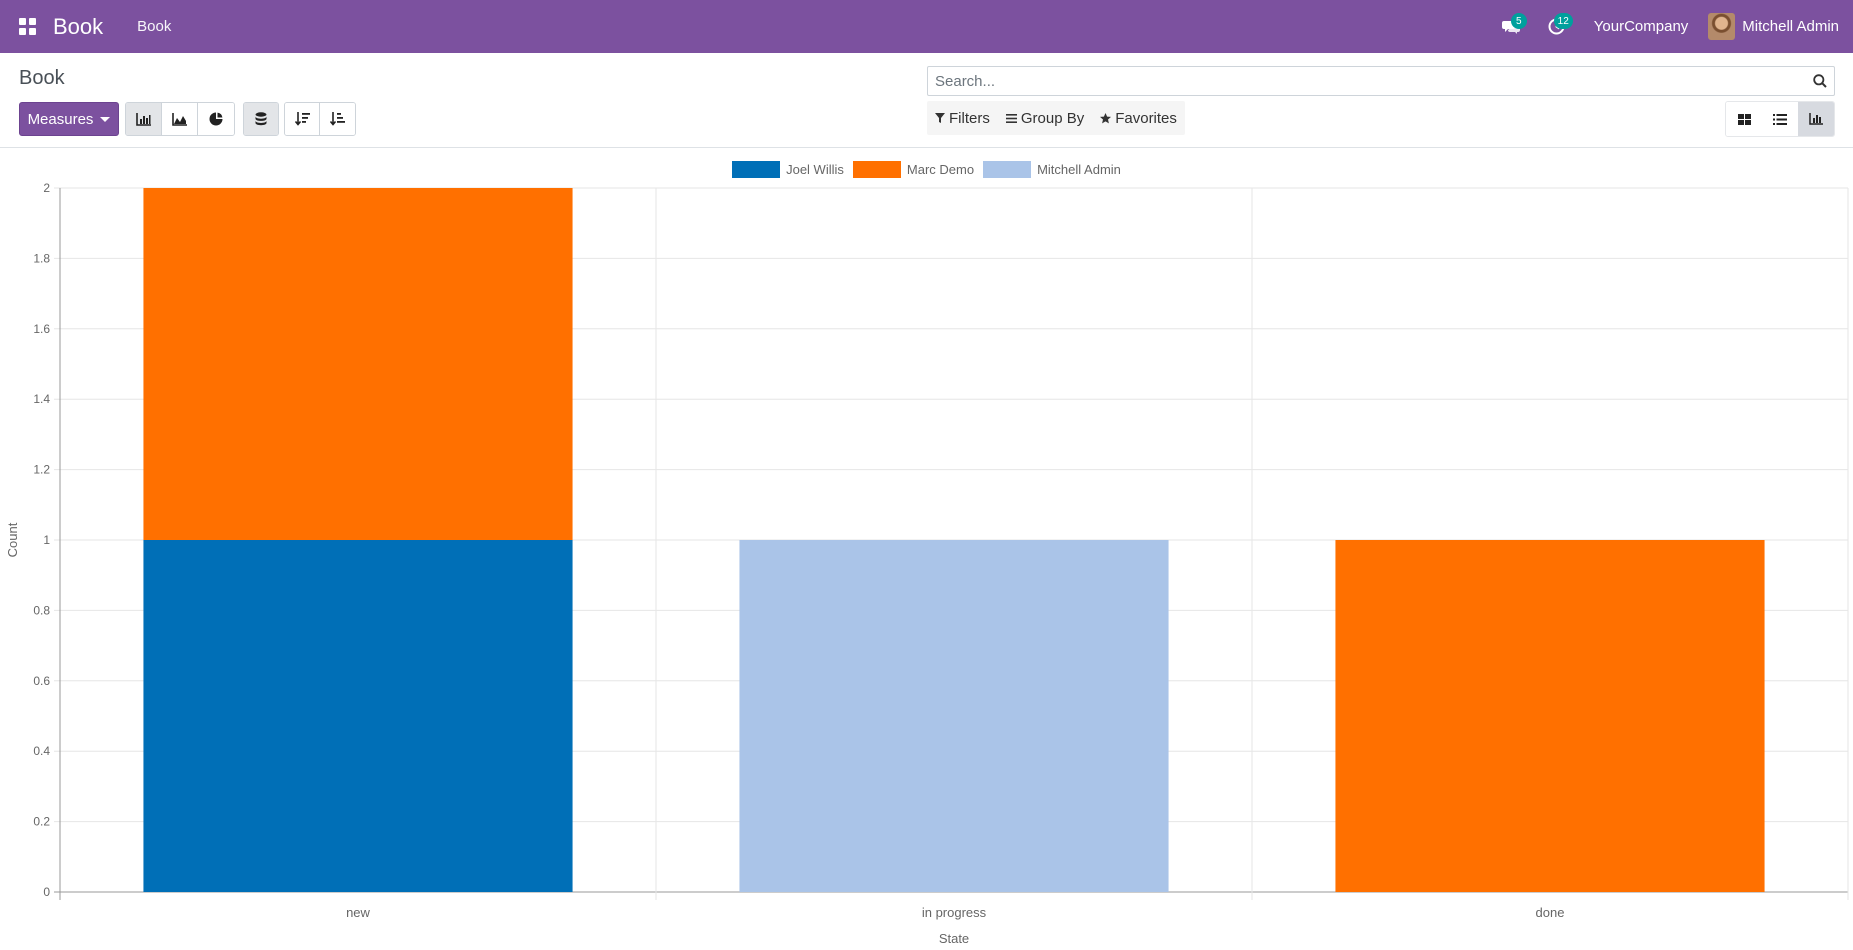 This screenshot has height=950, width=1853. What do you see at coordinates (42, 78) in the screenshot?
I see `breadcrumb: Book` at bounding box center [42, 78].